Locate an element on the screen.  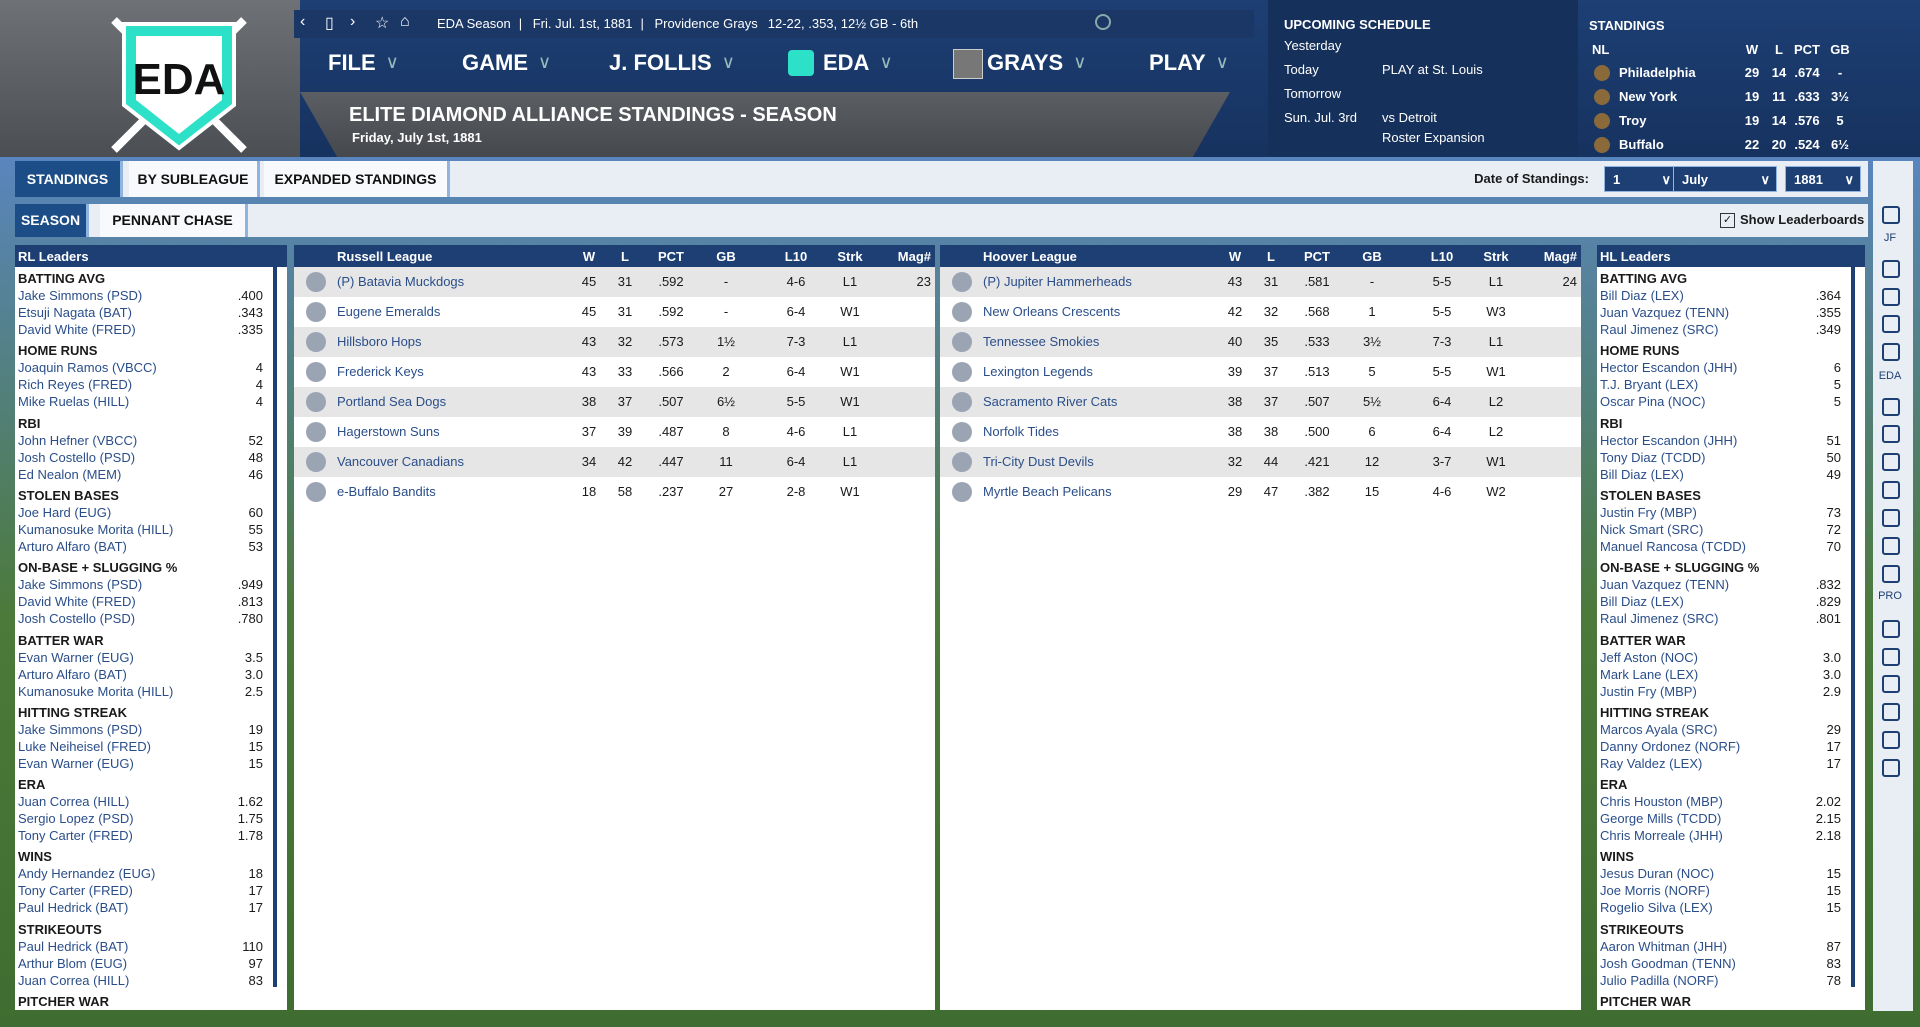
leader-name: Joe Morris (NORF) is located at coordinates (1655, 891).